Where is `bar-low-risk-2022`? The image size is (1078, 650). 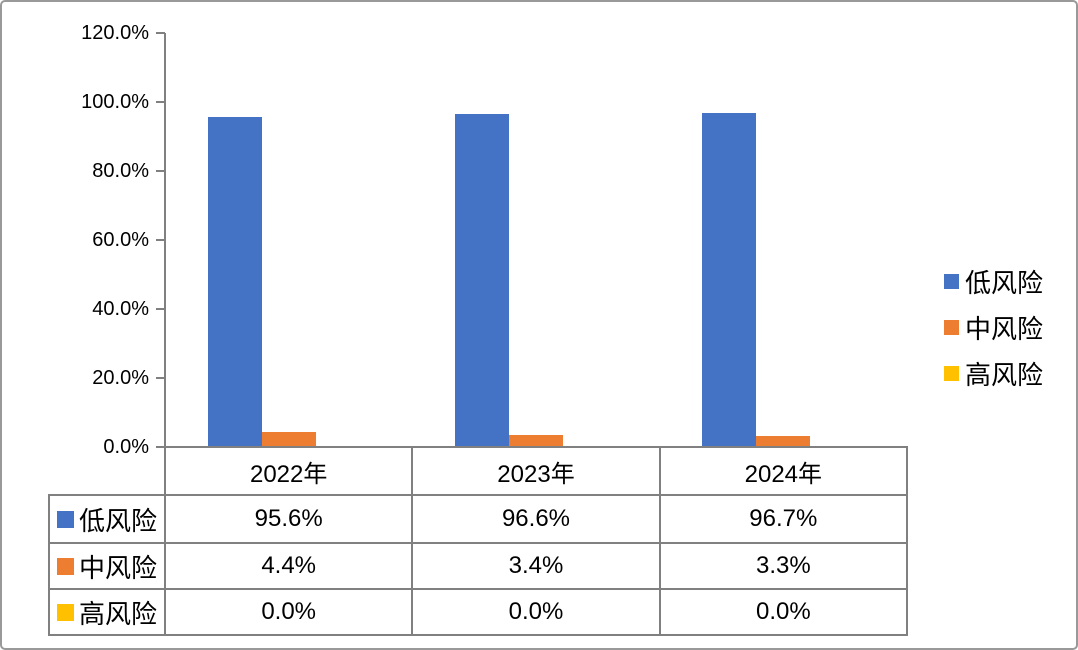
bar-low-risk-2022 is located at coordinates (234, 282).